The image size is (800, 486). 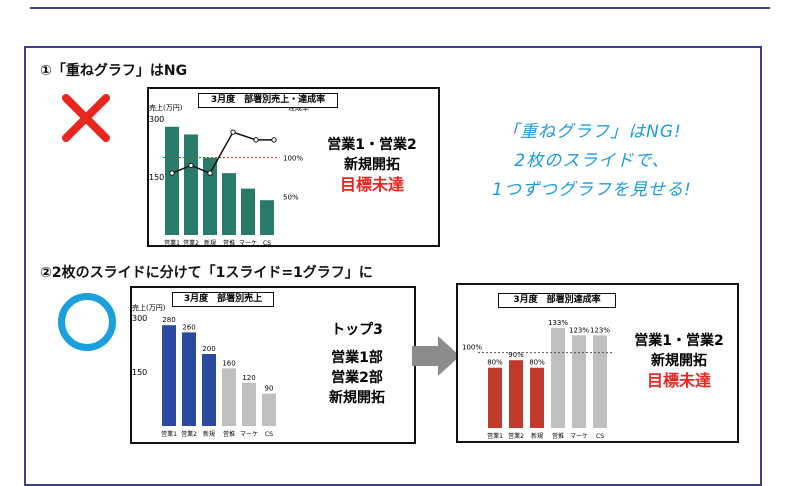 I want to click on chart2-value-label: 200, so click(x=208, y=349).